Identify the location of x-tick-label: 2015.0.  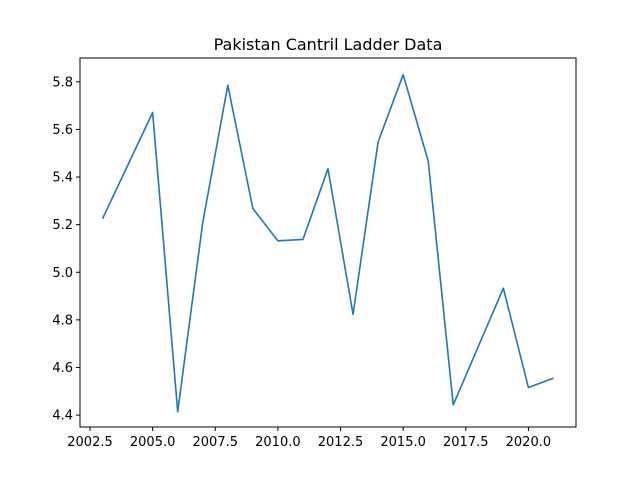
(403, 442).